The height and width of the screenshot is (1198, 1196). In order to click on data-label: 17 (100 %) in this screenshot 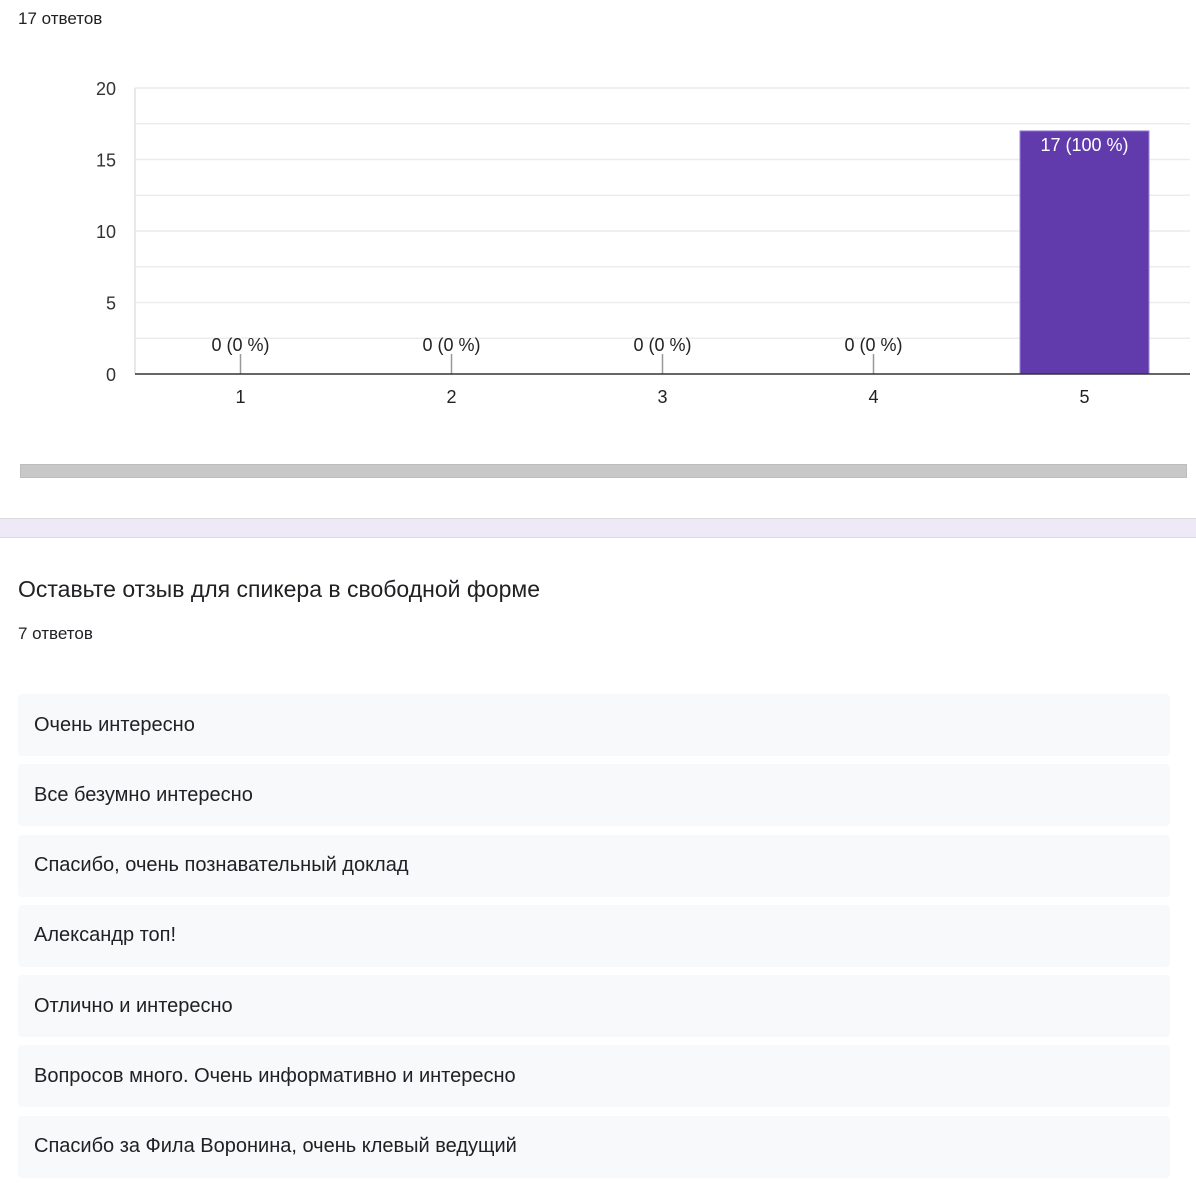, I will do `click(1084, 145)`.